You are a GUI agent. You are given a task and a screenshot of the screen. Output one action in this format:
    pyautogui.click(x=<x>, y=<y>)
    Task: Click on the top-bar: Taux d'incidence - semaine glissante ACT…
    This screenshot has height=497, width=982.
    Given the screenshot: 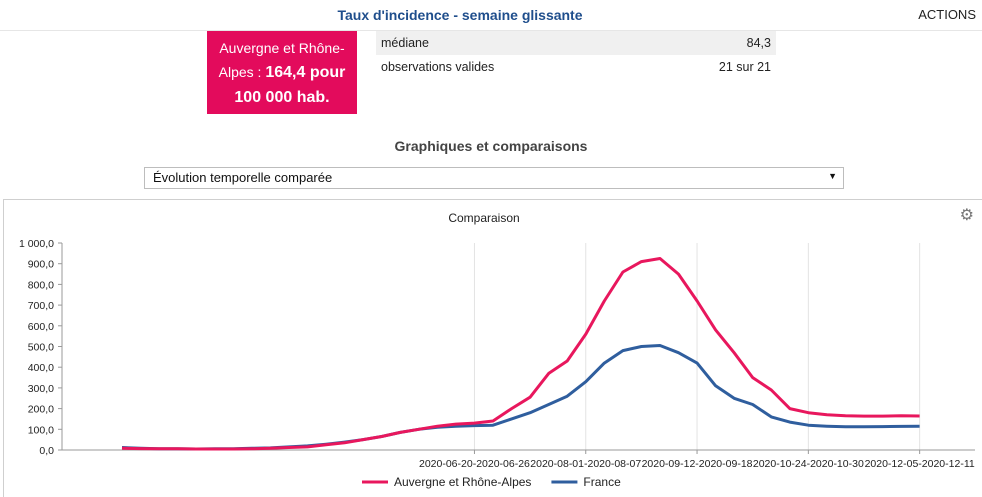 What is the action you would take?
    pyautogui.click(x=491, y=15)
    